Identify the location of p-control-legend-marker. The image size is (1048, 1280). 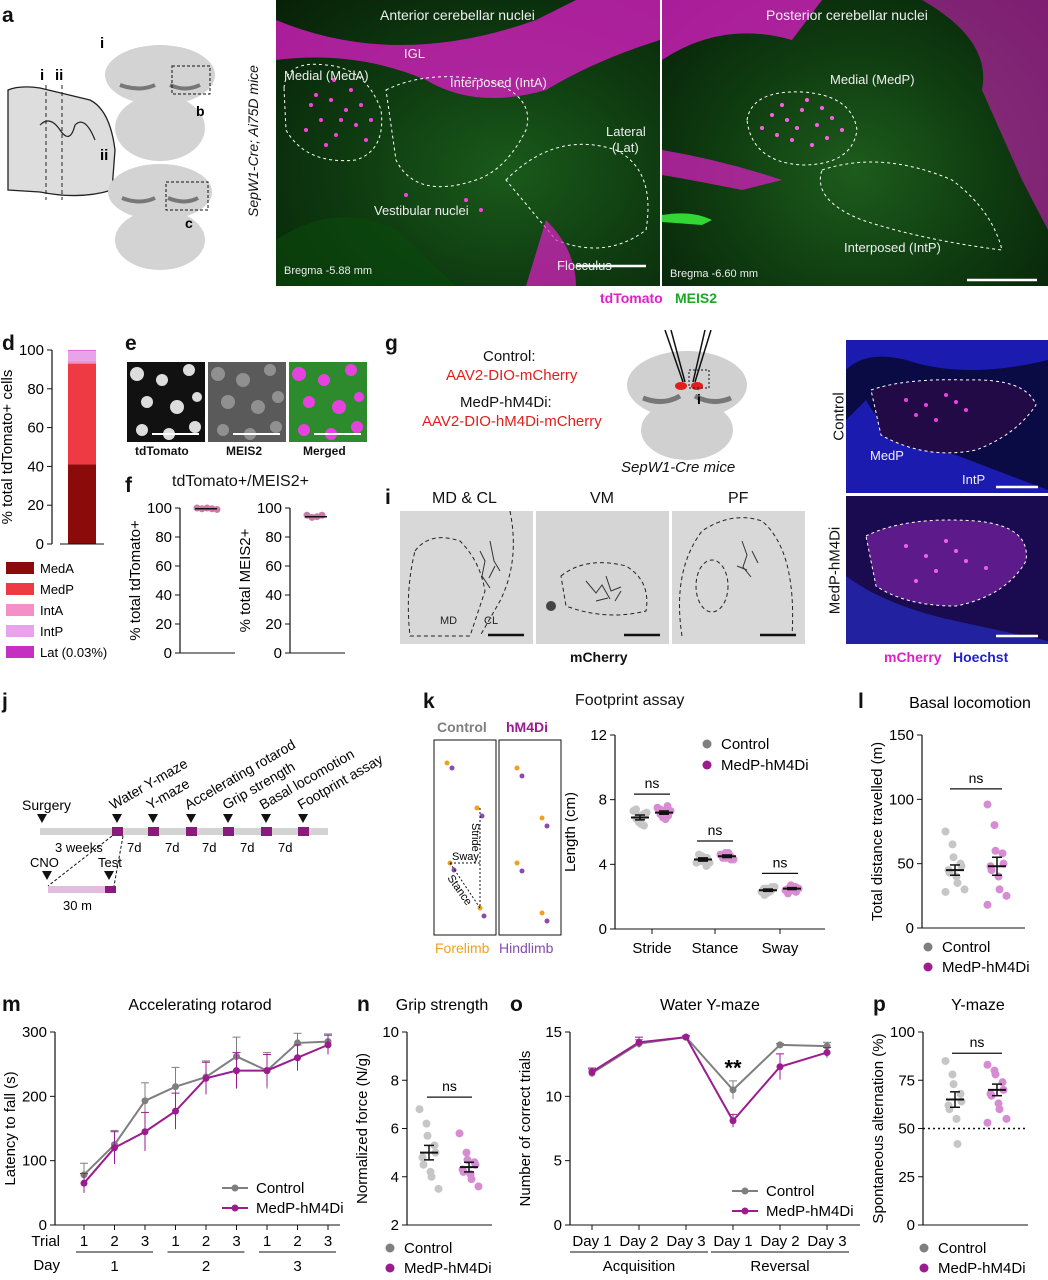
(924, 1248).